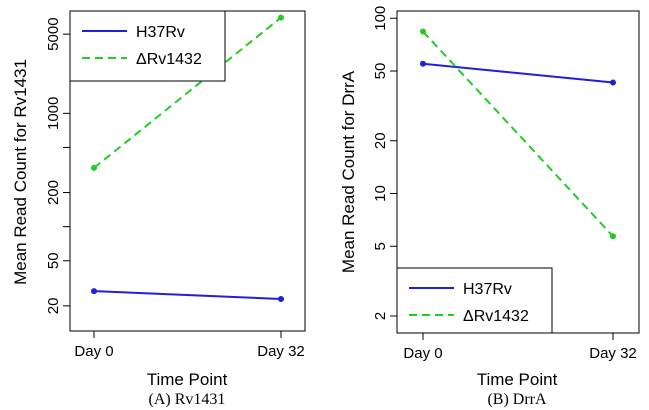  I want to click on panel-caption: (B) DrrA, so click(517, 399).